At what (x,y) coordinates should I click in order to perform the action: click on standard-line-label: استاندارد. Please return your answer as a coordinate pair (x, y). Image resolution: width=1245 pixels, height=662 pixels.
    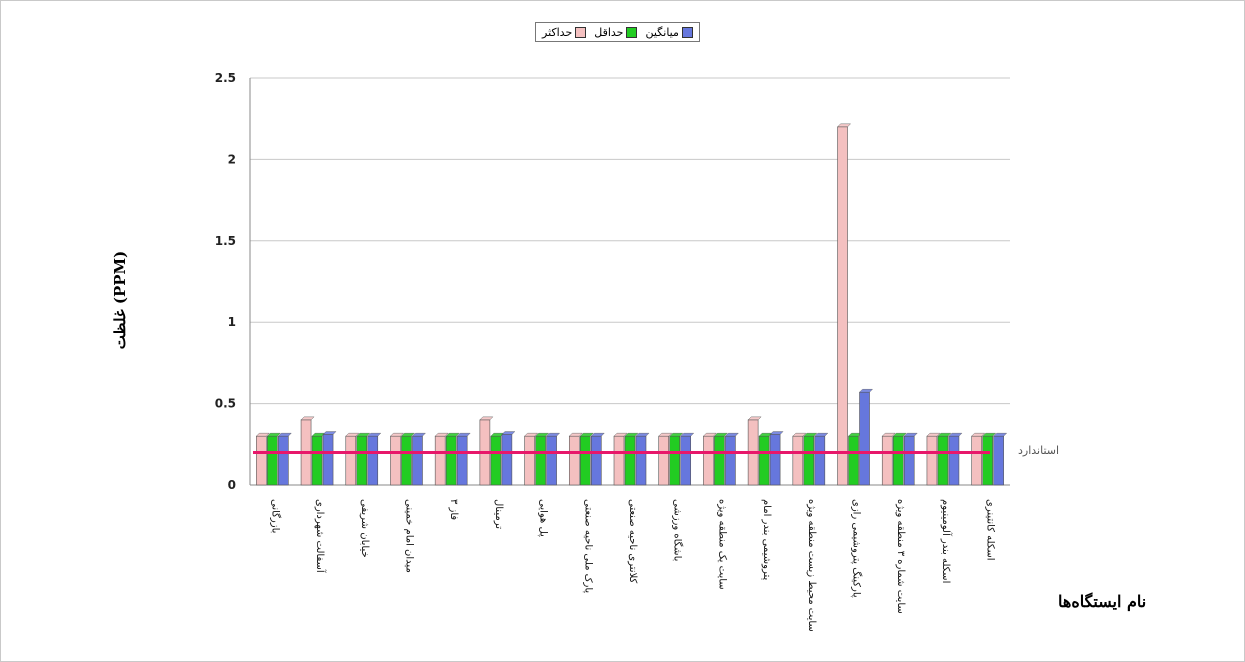
    Looking at the image, I should click on (1039, 450).